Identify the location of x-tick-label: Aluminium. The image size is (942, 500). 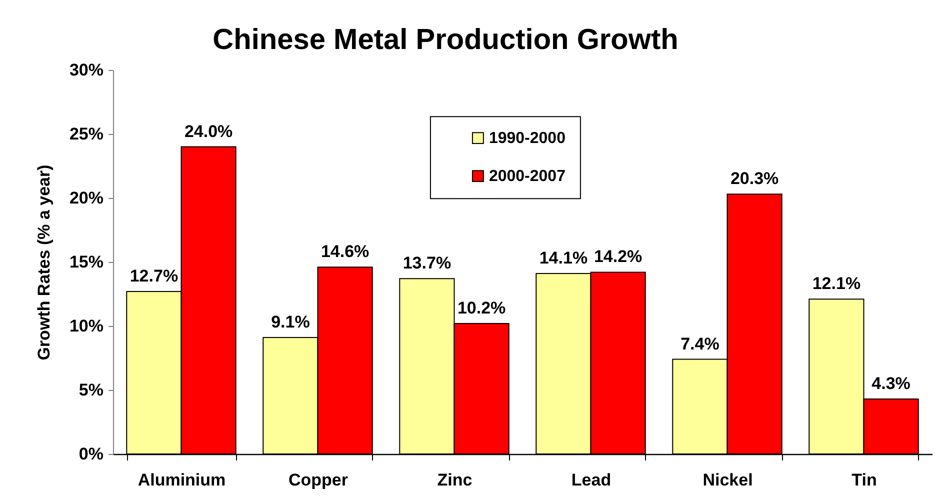
(182, 480).